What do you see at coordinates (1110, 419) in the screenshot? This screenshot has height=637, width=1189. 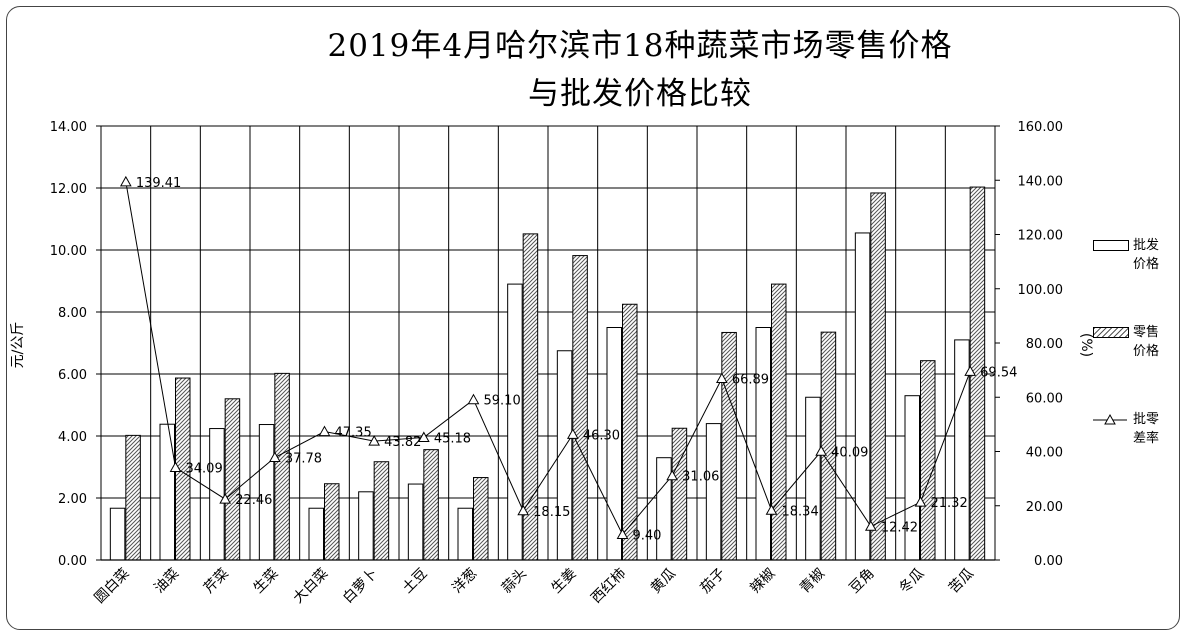 I see `legend-swatch-rate` at bounding box center [1110, 419].